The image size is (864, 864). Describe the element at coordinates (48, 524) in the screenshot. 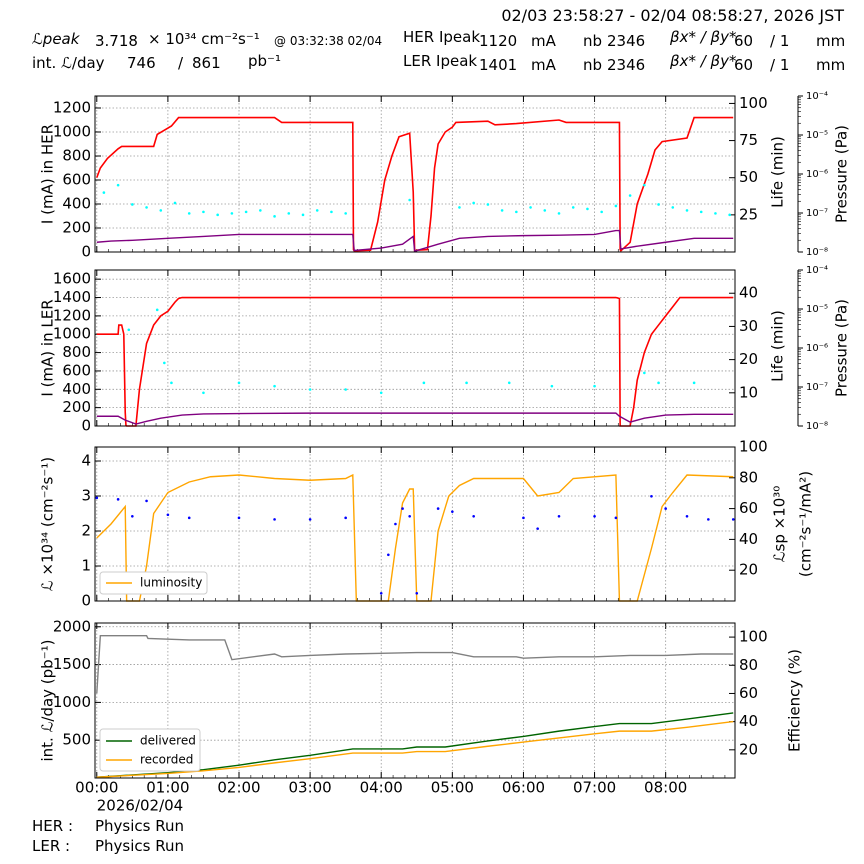

I see `y-axis-label: ℒ ×10³⁴ (cm⁻²s⁻¹)` at that location.